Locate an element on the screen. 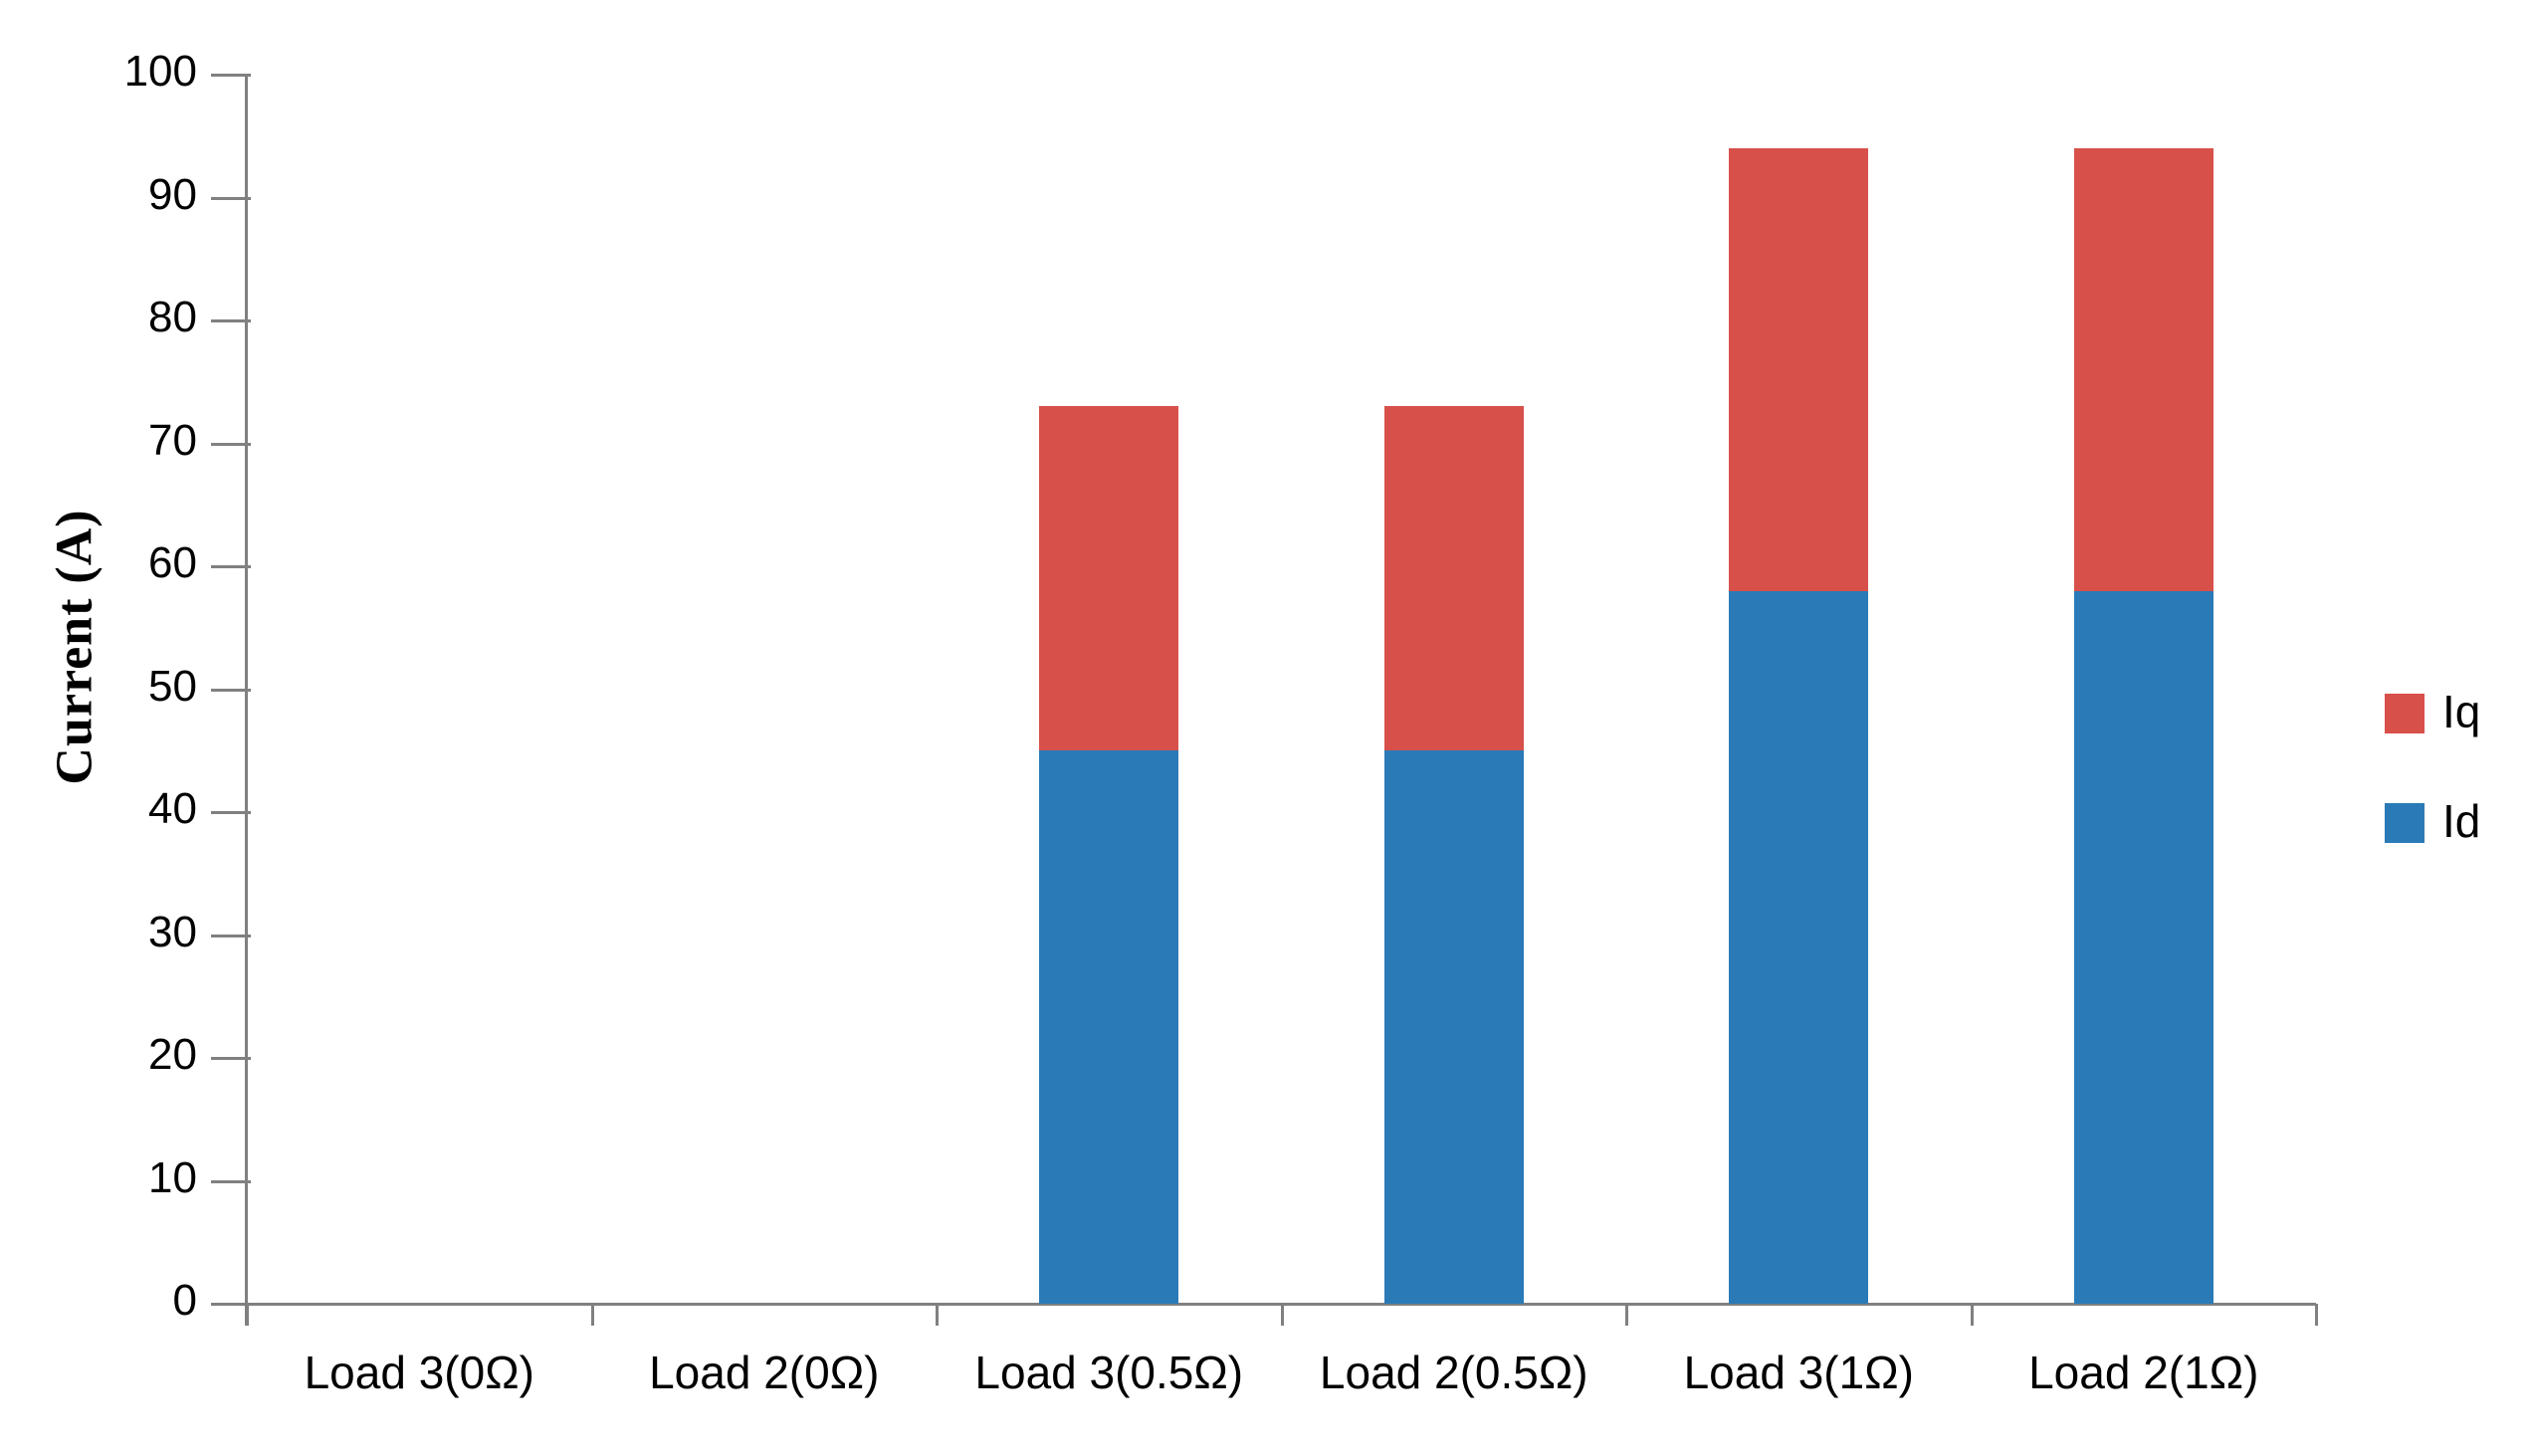 Image resolution: width=2529 pixels, height=1456 pixels. legend-item: Iq is located at coordinates (2457, 711).